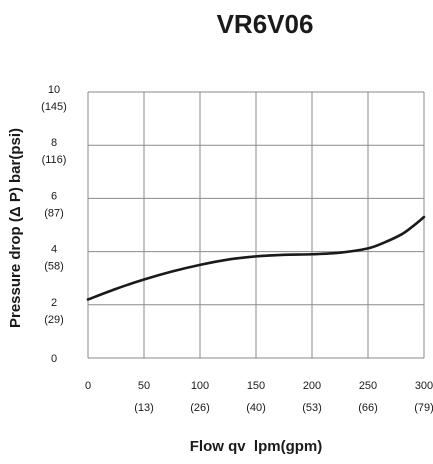 This screenshot has width=433, height=464. What do you see at coordinates (256, 408) in the screenshot?
I see `x-tick-sublabel: (40)` at bounding box center [256, 408].